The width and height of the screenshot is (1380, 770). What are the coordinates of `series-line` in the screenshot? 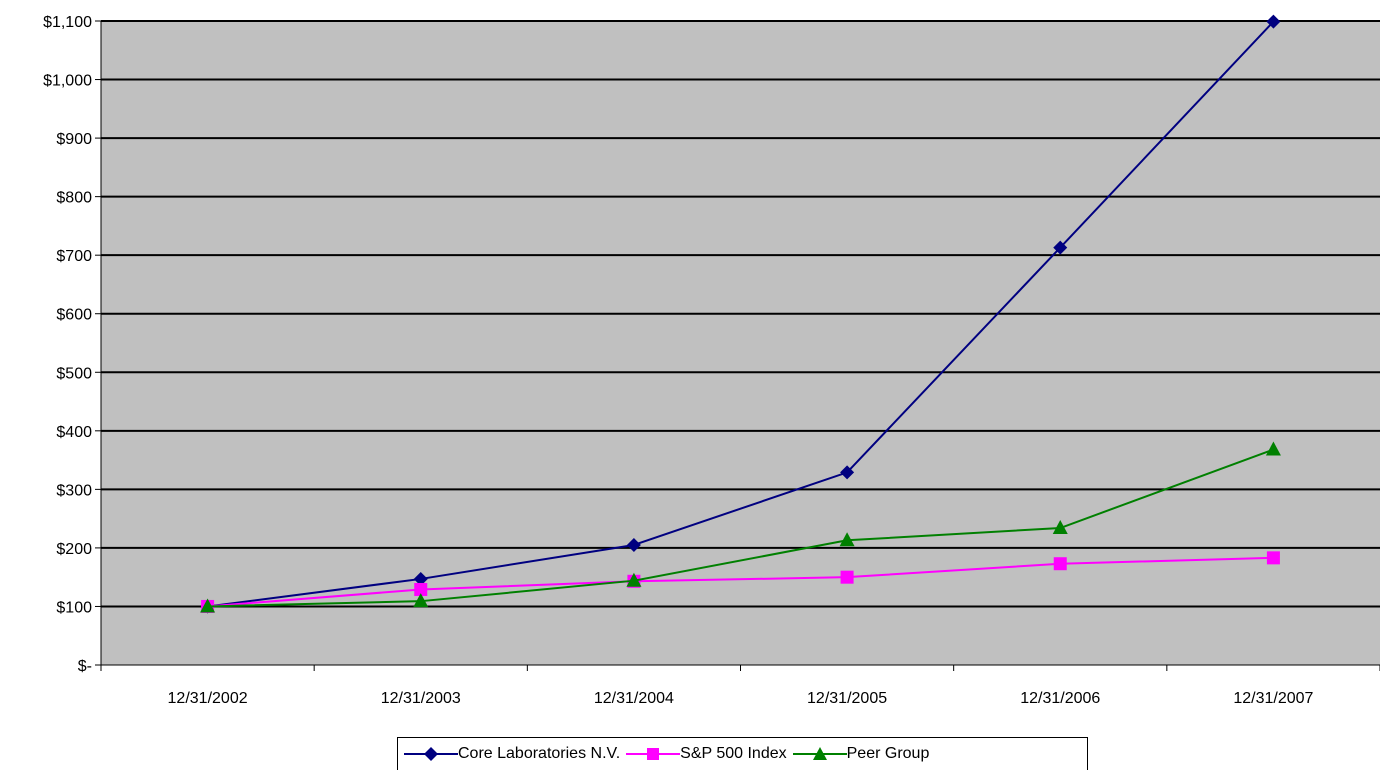 It's located at (740, 582).